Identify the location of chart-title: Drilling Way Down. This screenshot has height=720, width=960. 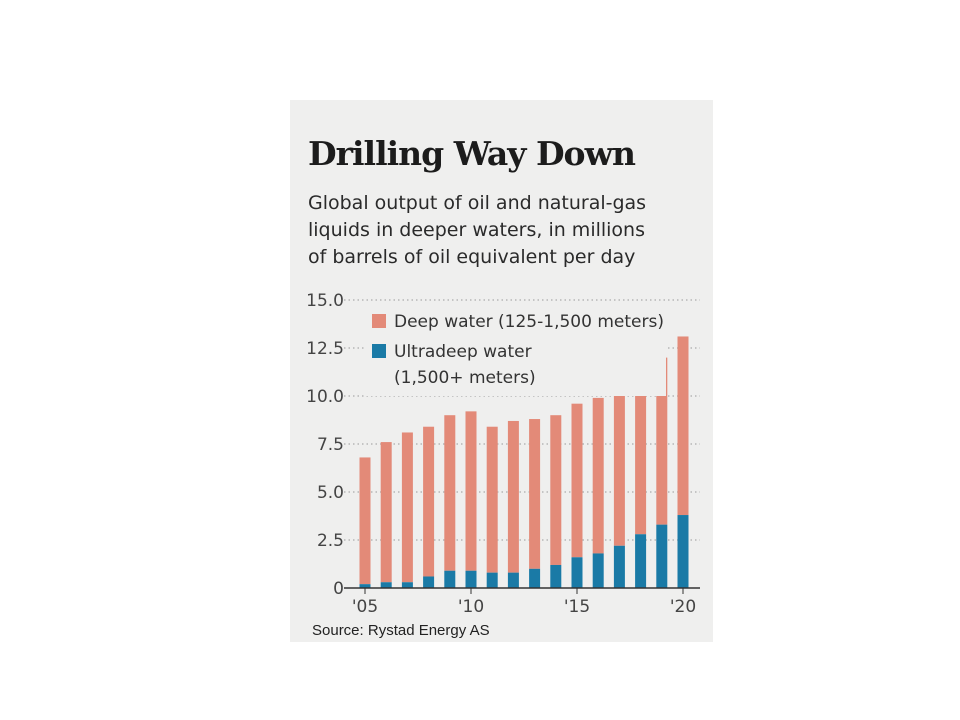
(472, 153).